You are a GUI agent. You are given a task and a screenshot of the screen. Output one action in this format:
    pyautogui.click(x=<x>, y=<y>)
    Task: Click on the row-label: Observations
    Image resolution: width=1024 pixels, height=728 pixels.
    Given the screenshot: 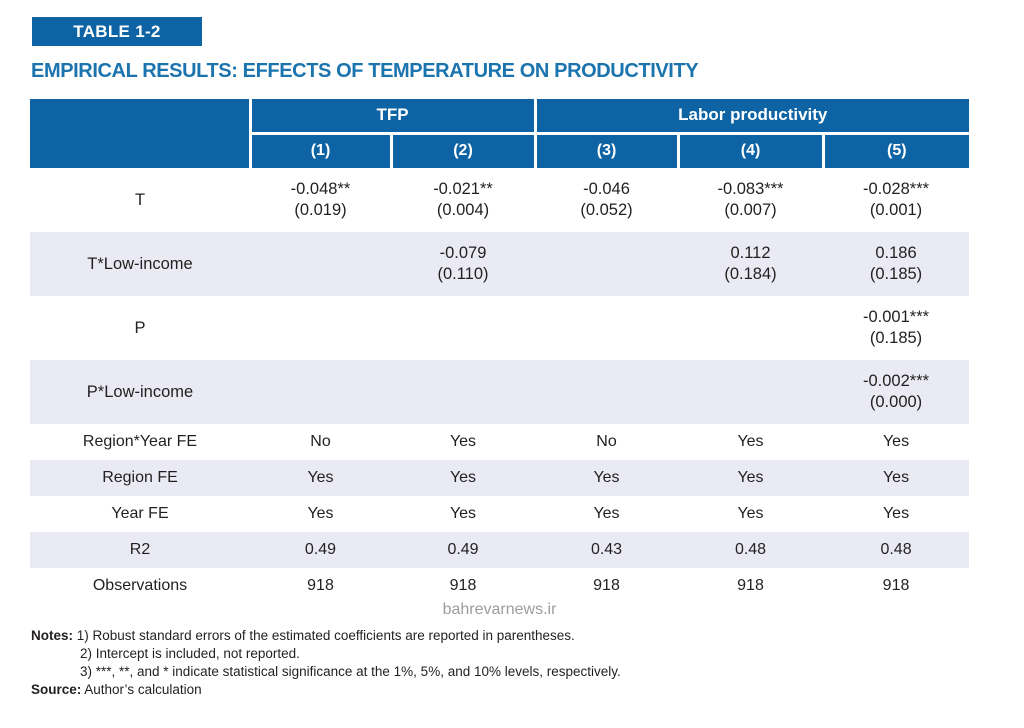 What is the action you would take?
    pyautogui.click(x=140, y=585)
    